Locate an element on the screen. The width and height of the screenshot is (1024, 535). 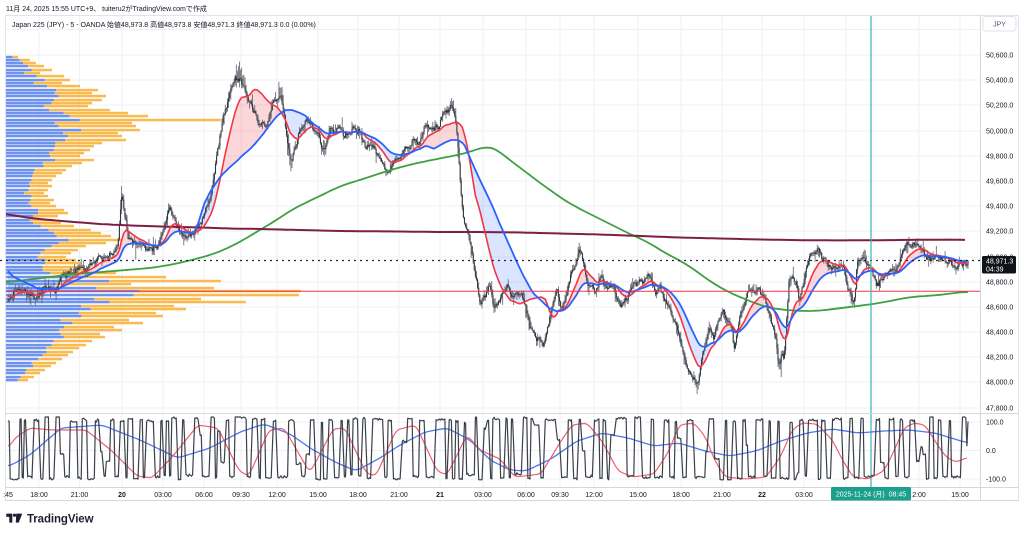
svg-text: 50,400.0 is located at coordinates (999, 81).